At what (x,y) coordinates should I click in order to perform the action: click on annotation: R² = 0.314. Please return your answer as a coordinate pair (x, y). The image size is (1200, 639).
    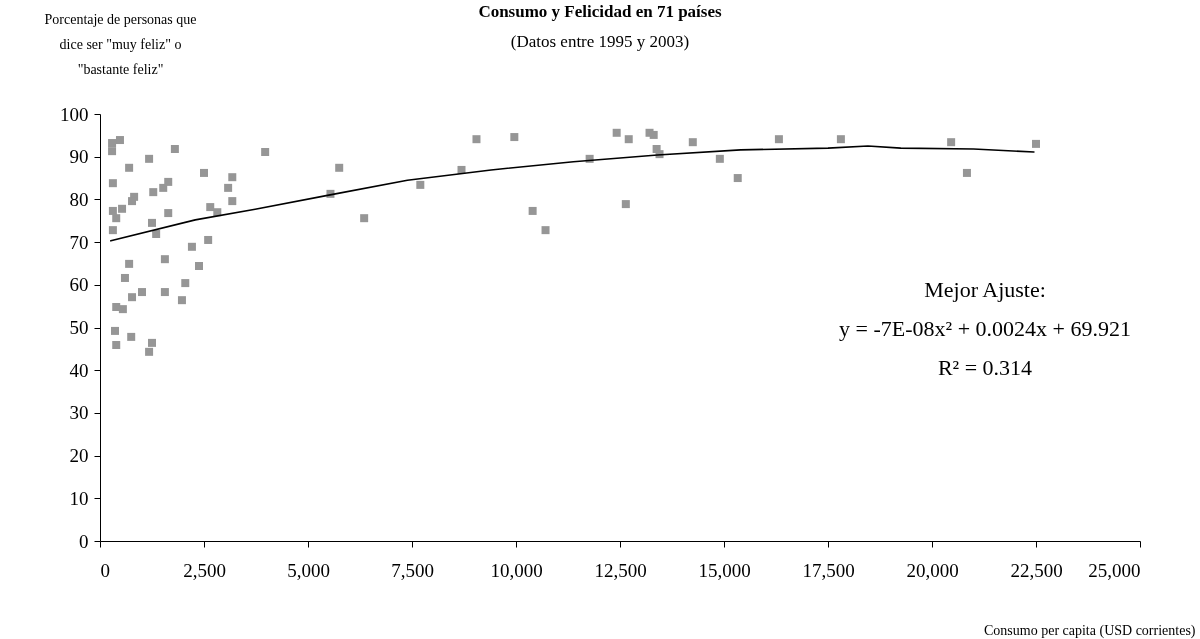
    Looking at the image, I should click on (985, 367).